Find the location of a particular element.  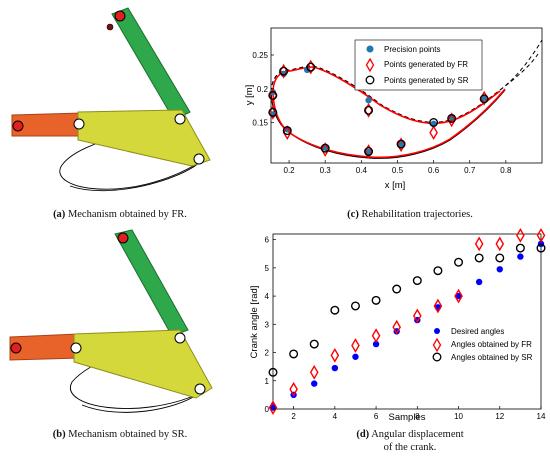

legend-marker-fr is located at coordinates (370, 65).